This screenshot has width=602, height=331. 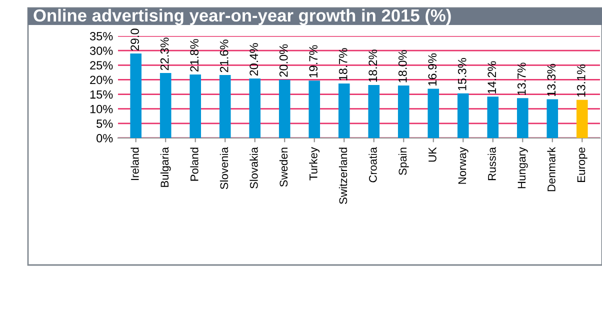 What do you see at coordinates (254, 59) in the screenshot?
I see `data-label: 20.4%` at bounding box center [254, 59].